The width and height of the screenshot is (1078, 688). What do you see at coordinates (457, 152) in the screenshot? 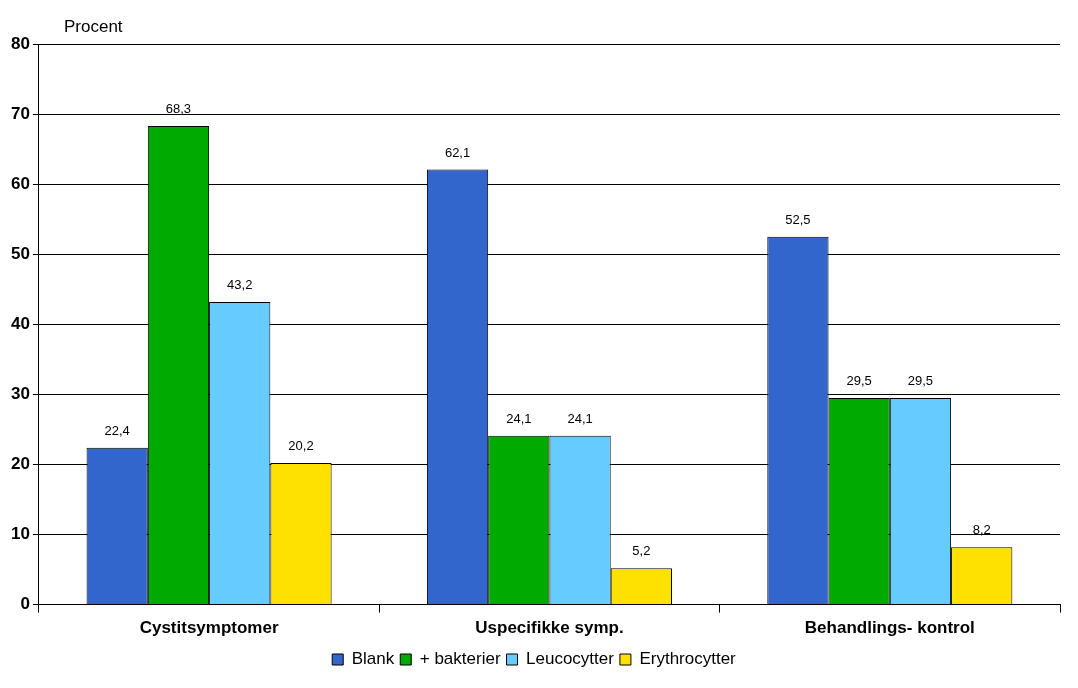
I see `data-label: 62,1` at bounding box center [457, 152].